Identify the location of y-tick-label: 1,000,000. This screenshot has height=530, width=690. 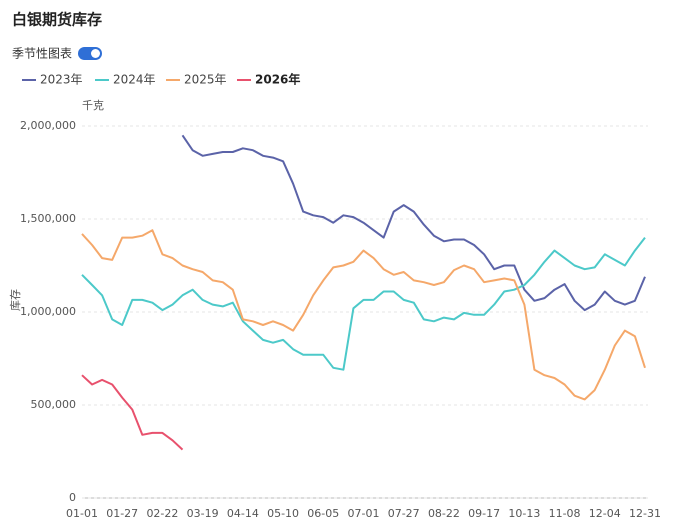
(48, 311).